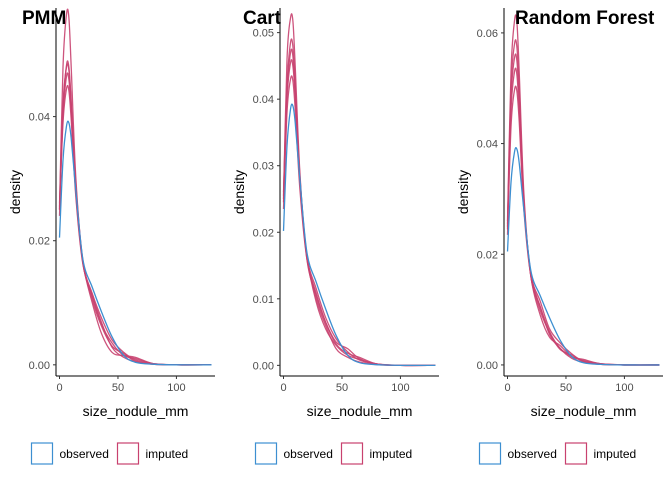 The width and height of the screenshot is (672, 480). What do you see at coordinates (39, 242) in the screenshot?
I see `panel-1-y-tick-label-1: 0.02` at bounding box center [39, 242].